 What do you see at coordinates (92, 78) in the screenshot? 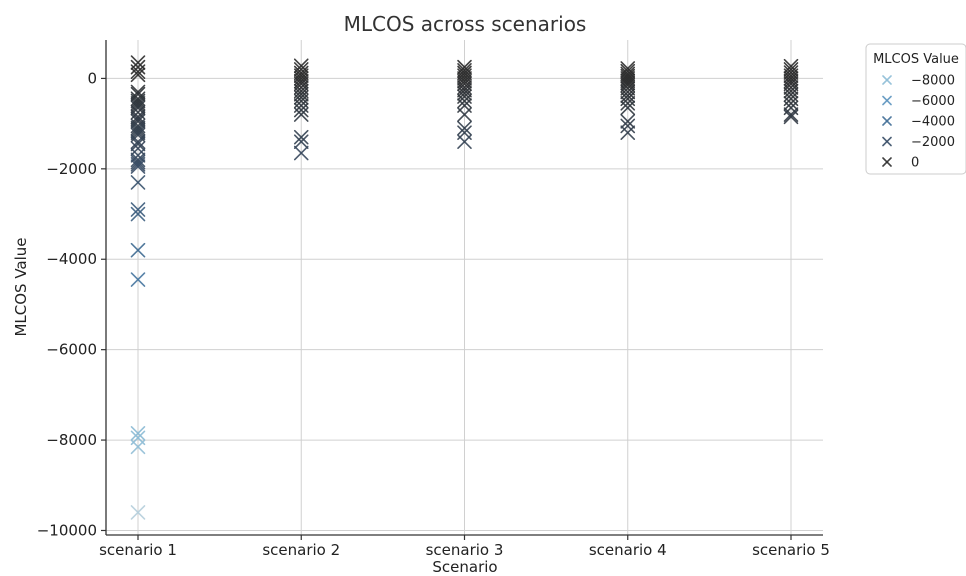
I see `y-tick-label: 0` at bounding box center [92, 78].